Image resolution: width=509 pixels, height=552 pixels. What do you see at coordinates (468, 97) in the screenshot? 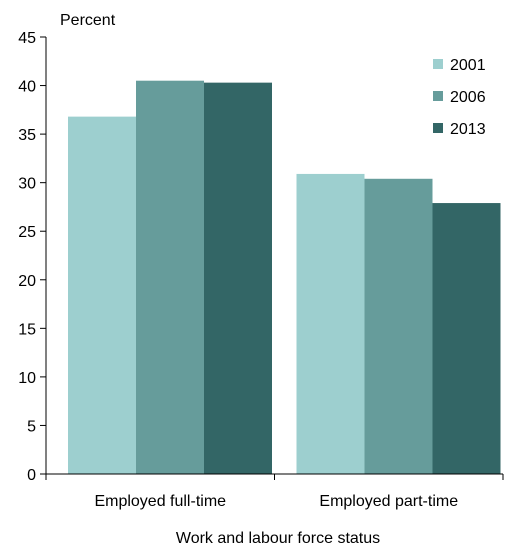
I see `legend-label-2006: 2006` at bounding box center [468, 97].